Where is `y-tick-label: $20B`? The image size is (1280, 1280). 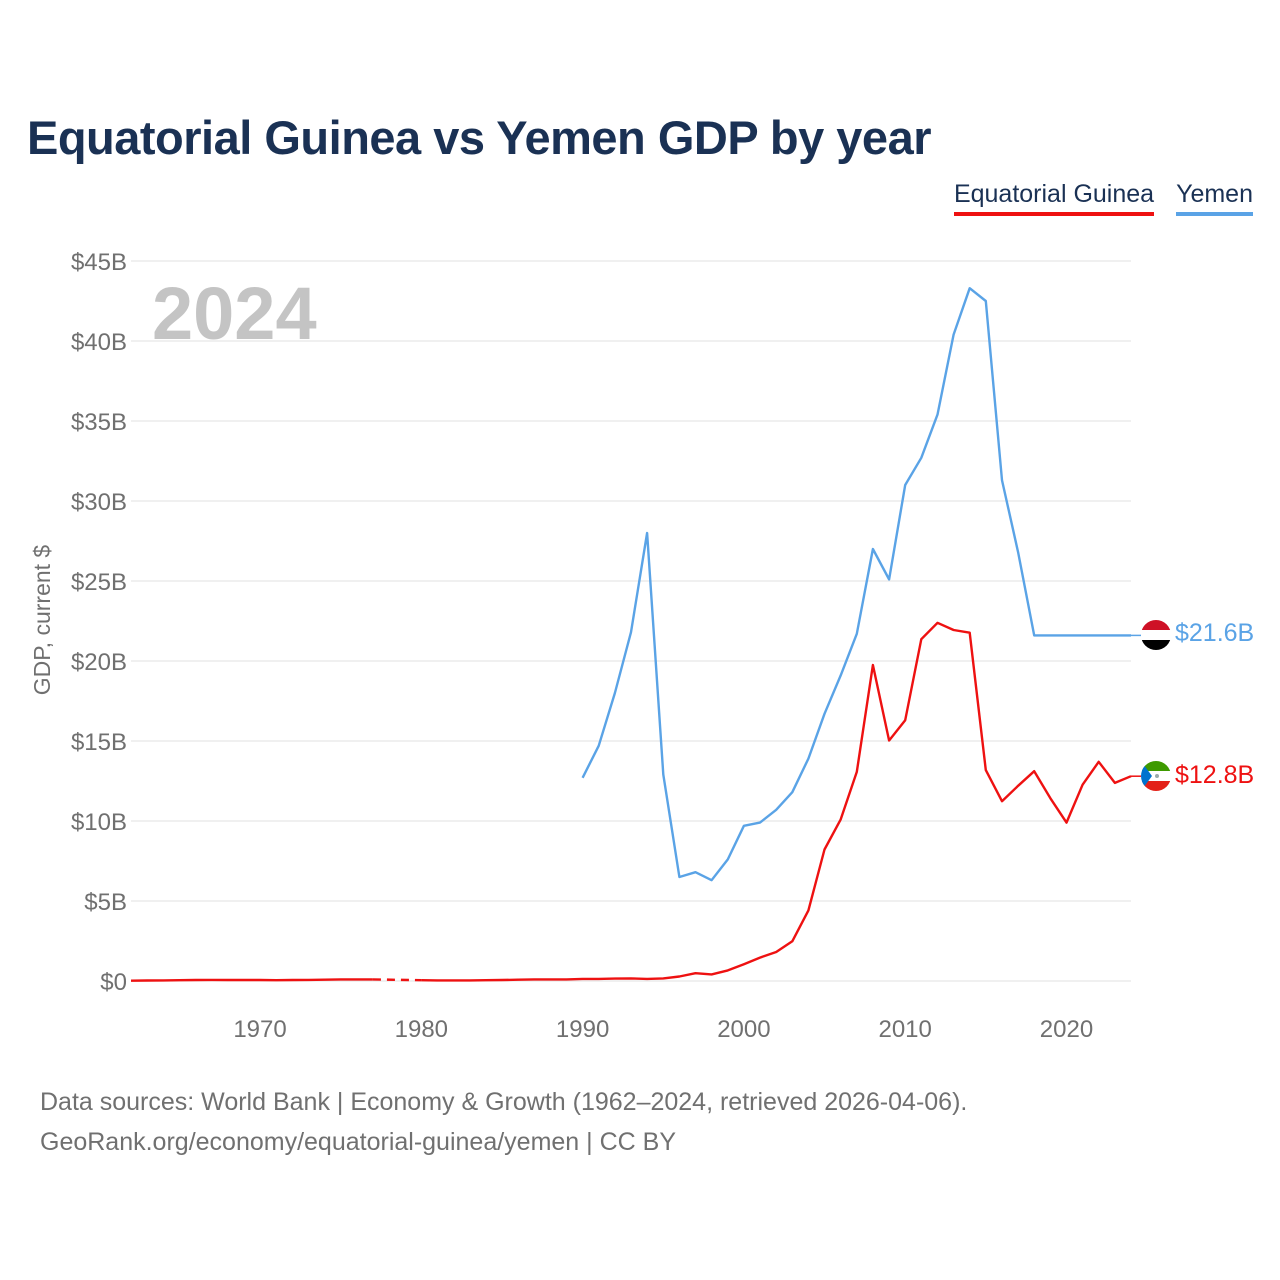 y-tick-label: $20B is located at coordinates (99, 662).